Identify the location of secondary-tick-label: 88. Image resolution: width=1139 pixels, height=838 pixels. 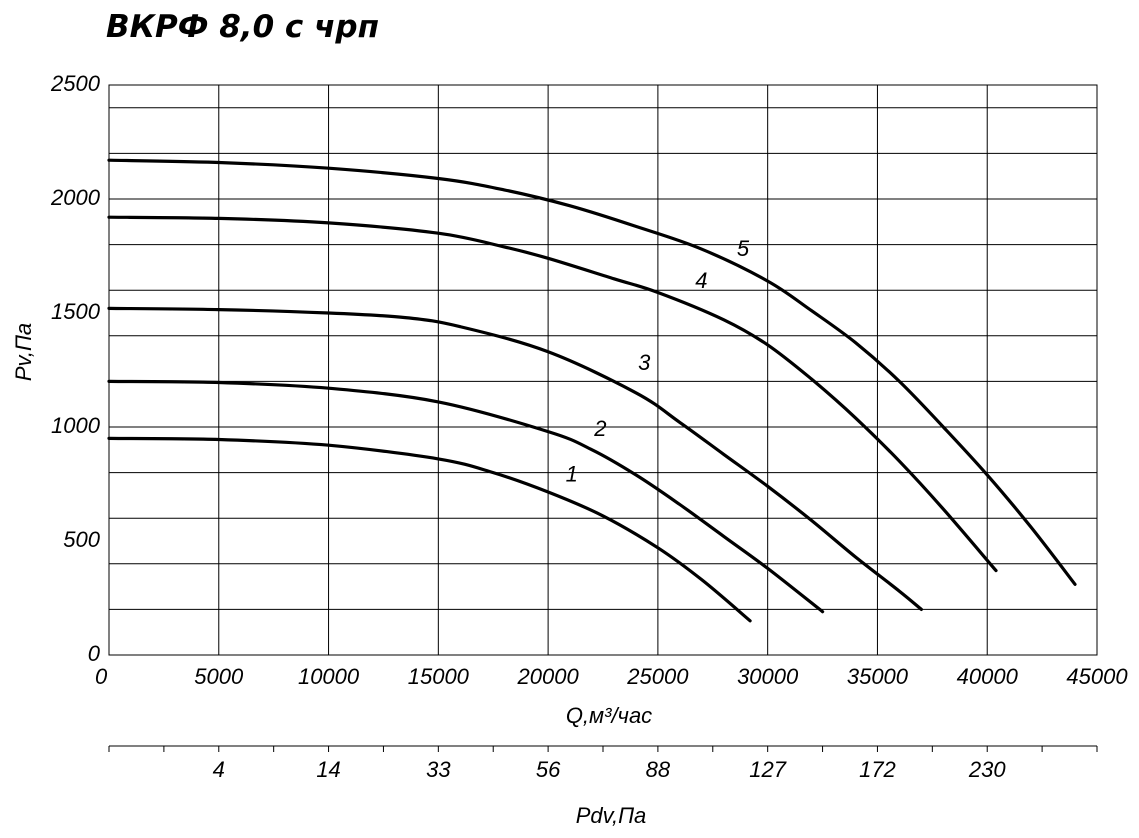
(658, 769).